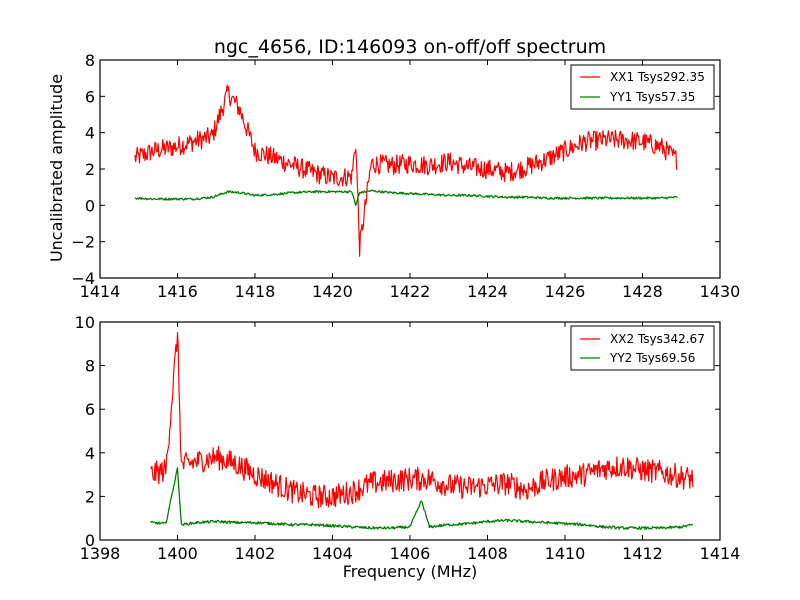 The image size is (800, 600). I want to click on x-tick-label: 1430, so click(720, 291).